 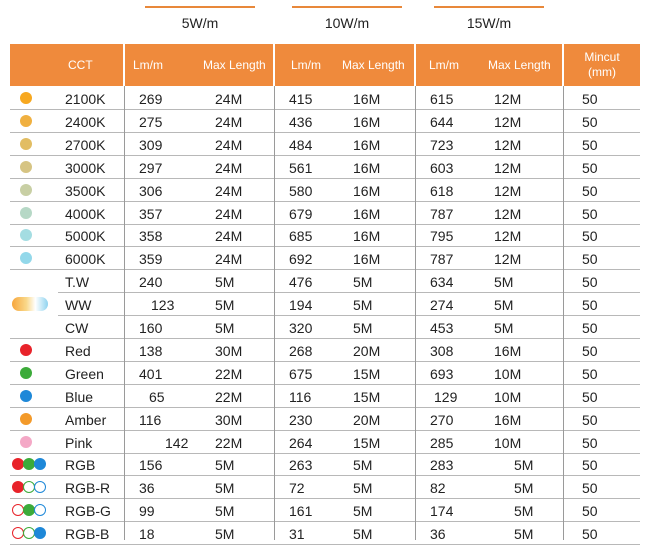 I want to click on header-15w-cell: Lm/m Max Length, so click(x=489, y=65).